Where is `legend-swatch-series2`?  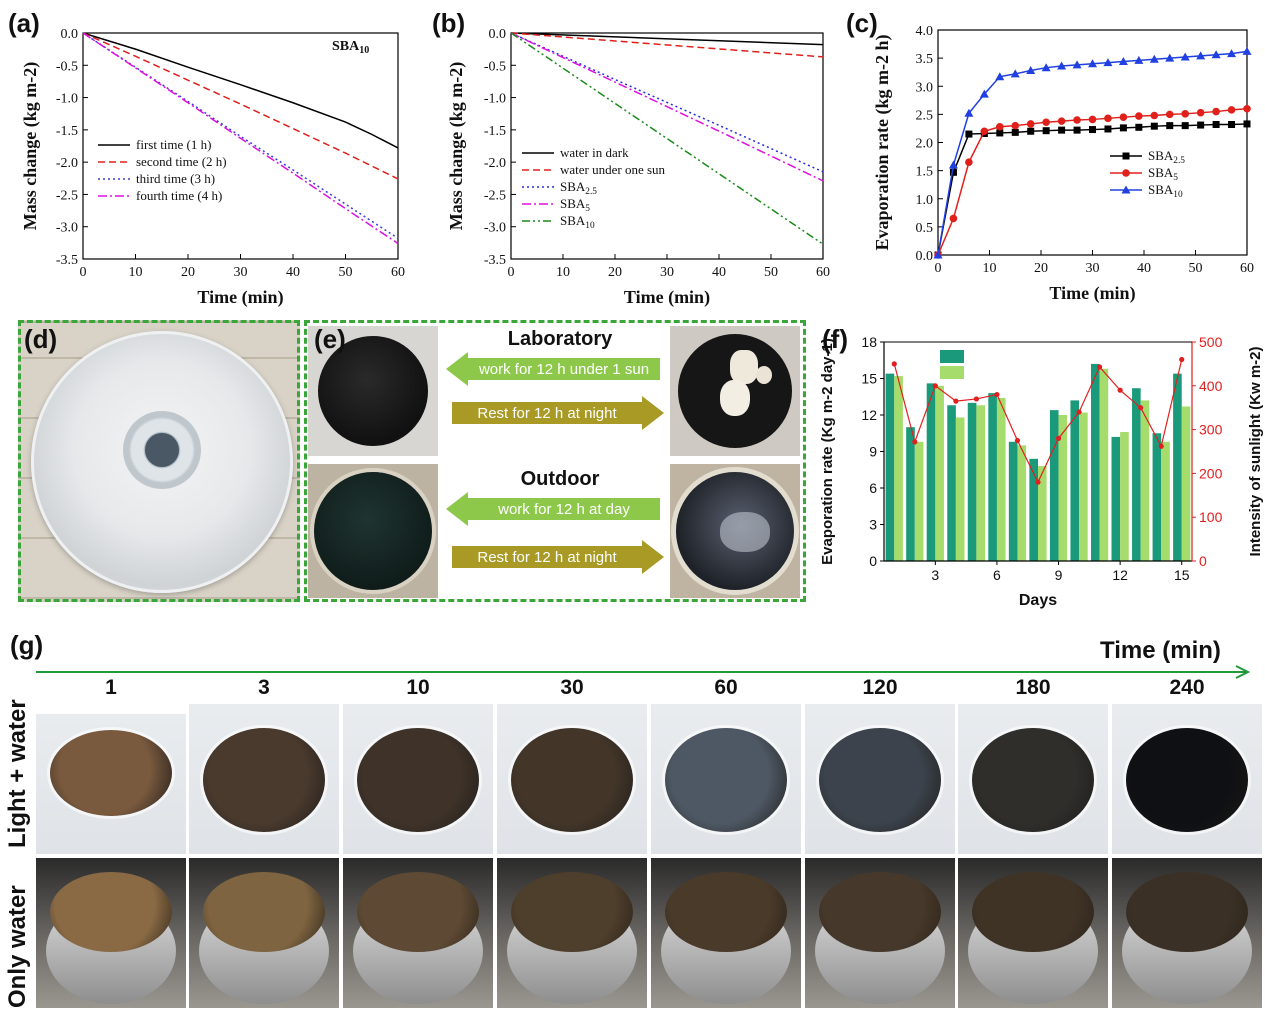 legend-swatch-series2 is located at coordinates (952, 372).